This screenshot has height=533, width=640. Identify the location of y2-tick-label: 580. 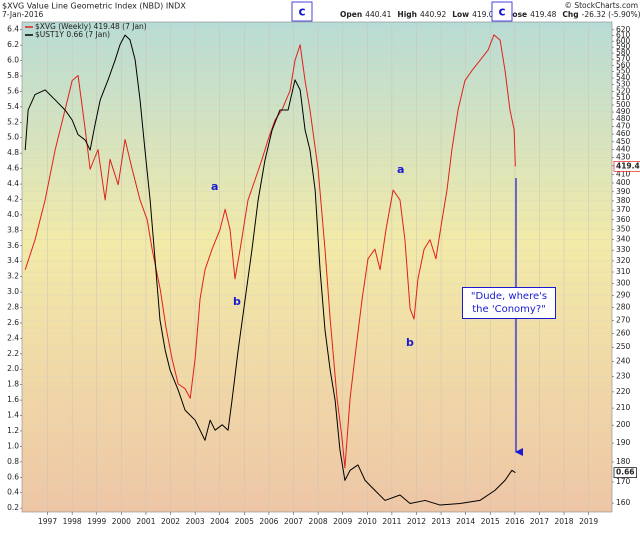
(623, 52).